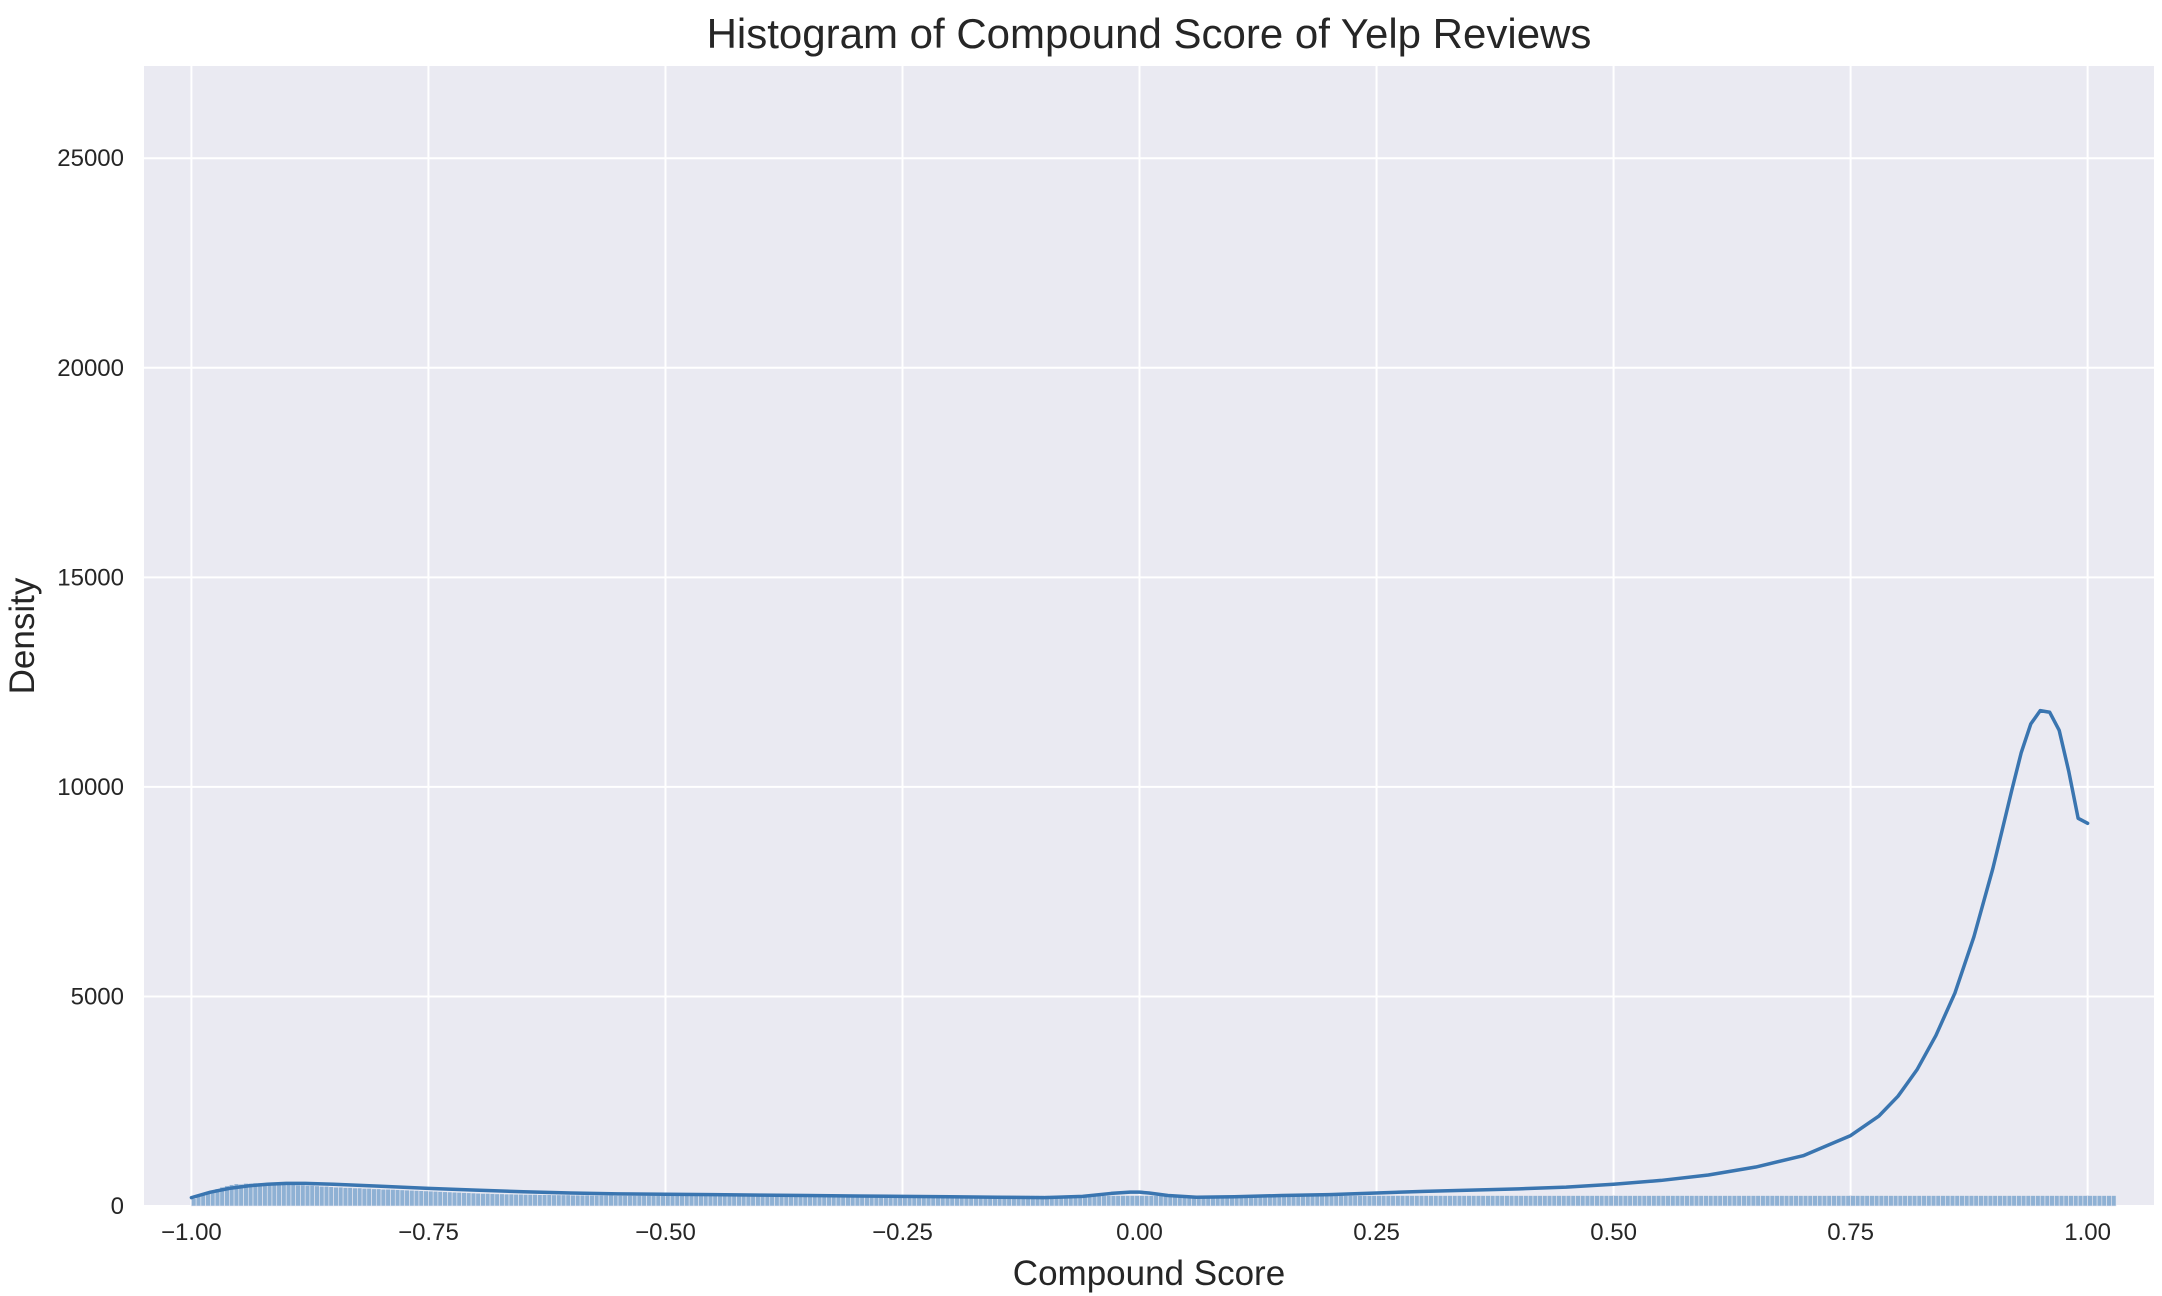  What do you see at coordinates (1136, 1232) in the screenshot?
I see `x-tick-labels: −1.00 −0.75 −0.50 −0.25 0.00 0.25 0.50 0.75 1.00` at bounding box center [1136, 1232].